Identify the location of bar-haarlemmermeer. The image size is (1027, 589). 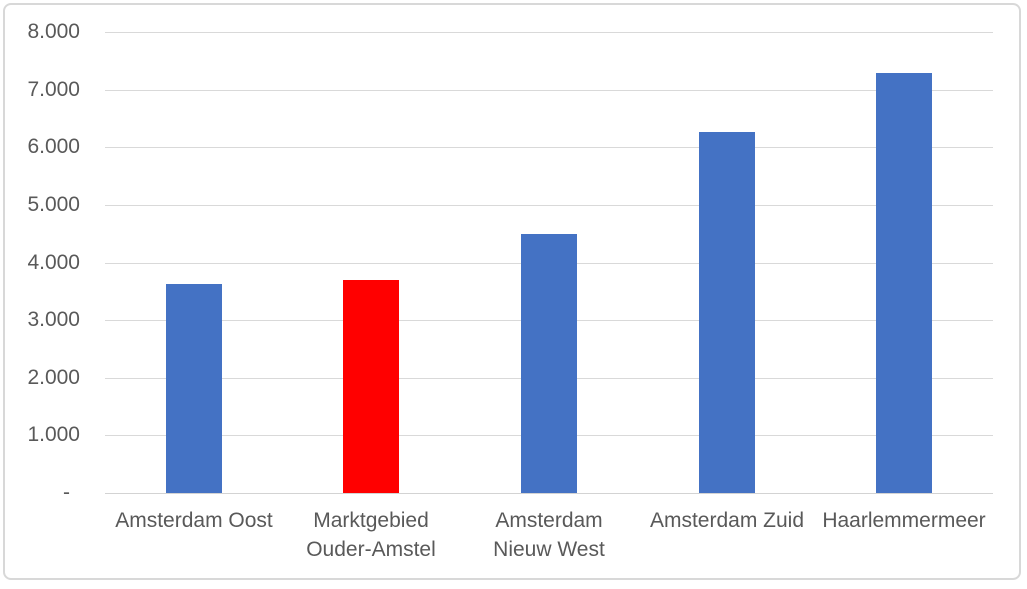
(904, 283).